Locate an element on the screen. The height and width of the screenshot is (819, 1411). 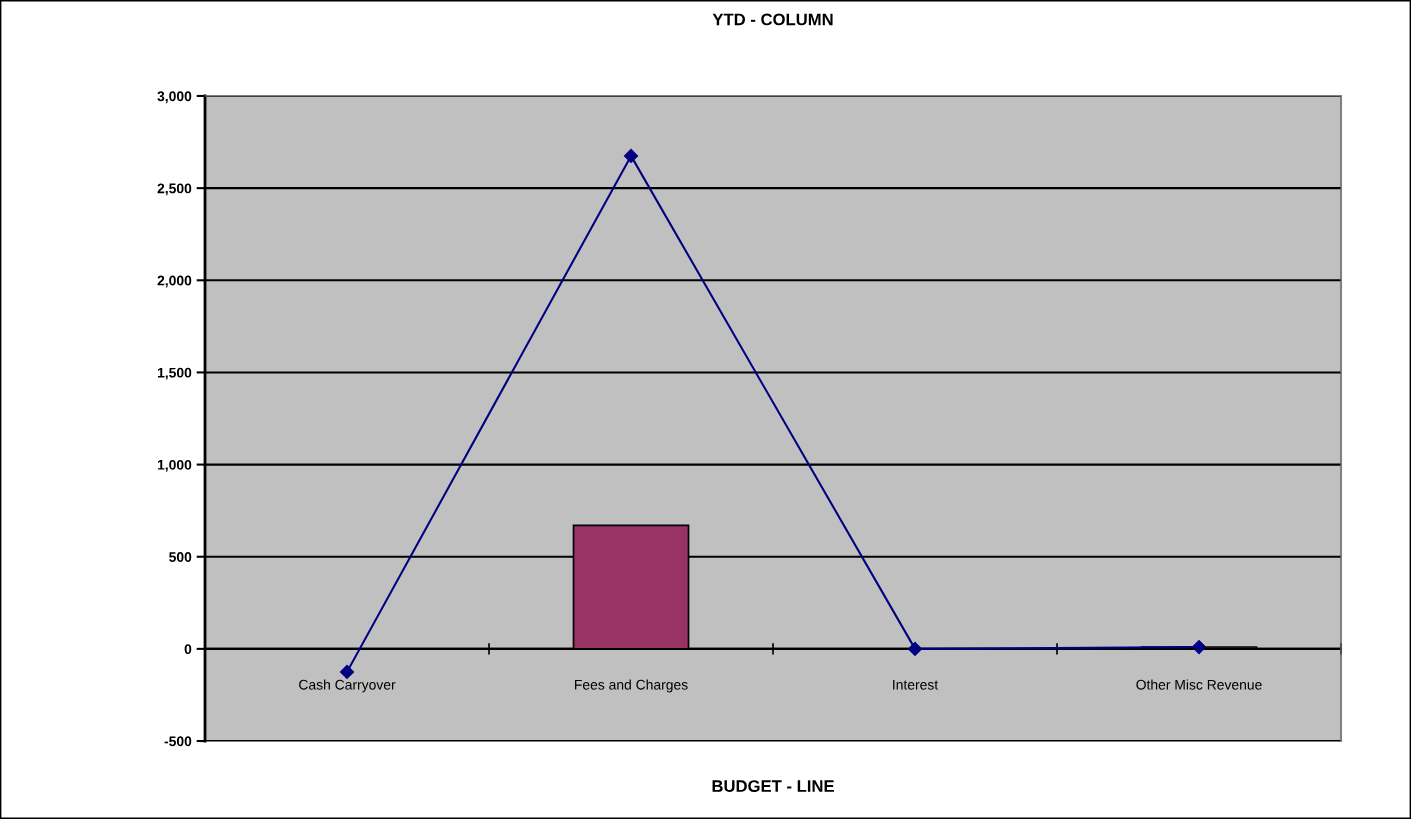
x-tick-label: Fees and Charges is located at coordinates (631, 686).